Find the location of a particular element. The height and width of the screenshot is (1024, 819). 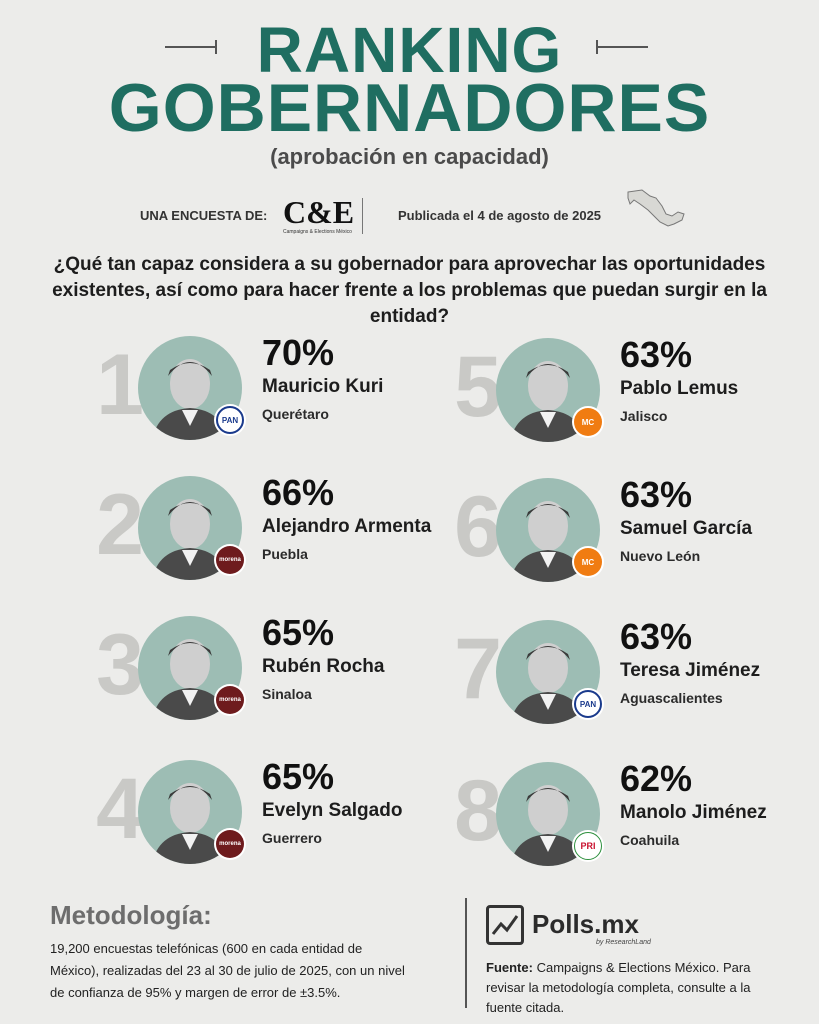

governor-name: Alejandro Armenta is located at coordinates (347, 526).